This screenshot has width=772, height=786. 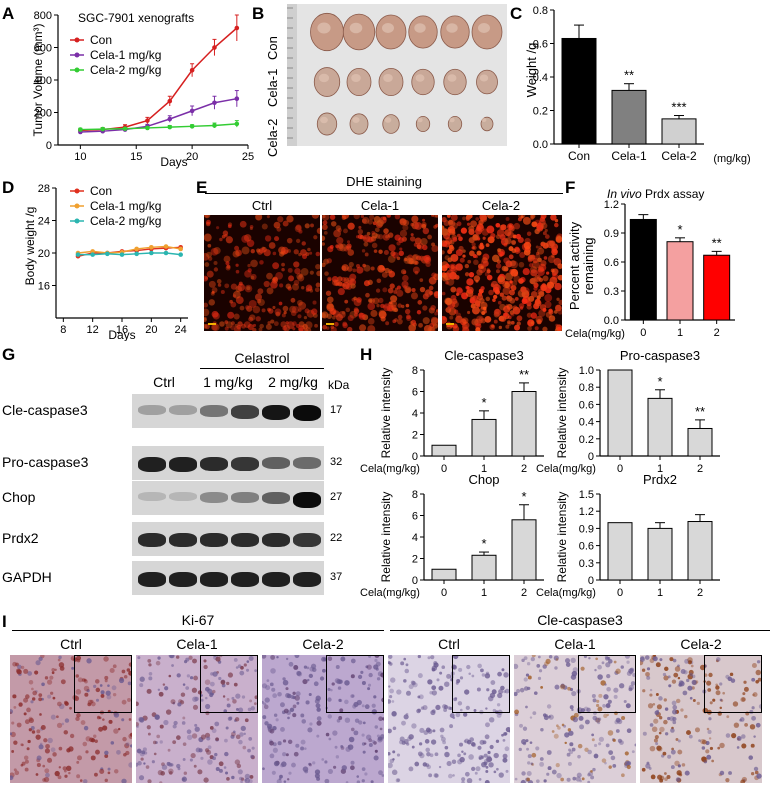 I want to click on y-tick-label: 24, so click(x=44, y=222).